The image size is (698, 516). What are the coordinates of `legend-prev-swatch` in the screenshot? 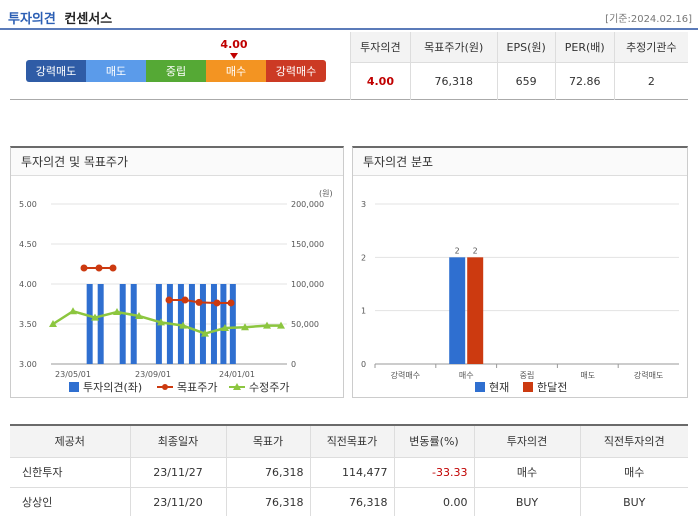 It's located at (528, 387).